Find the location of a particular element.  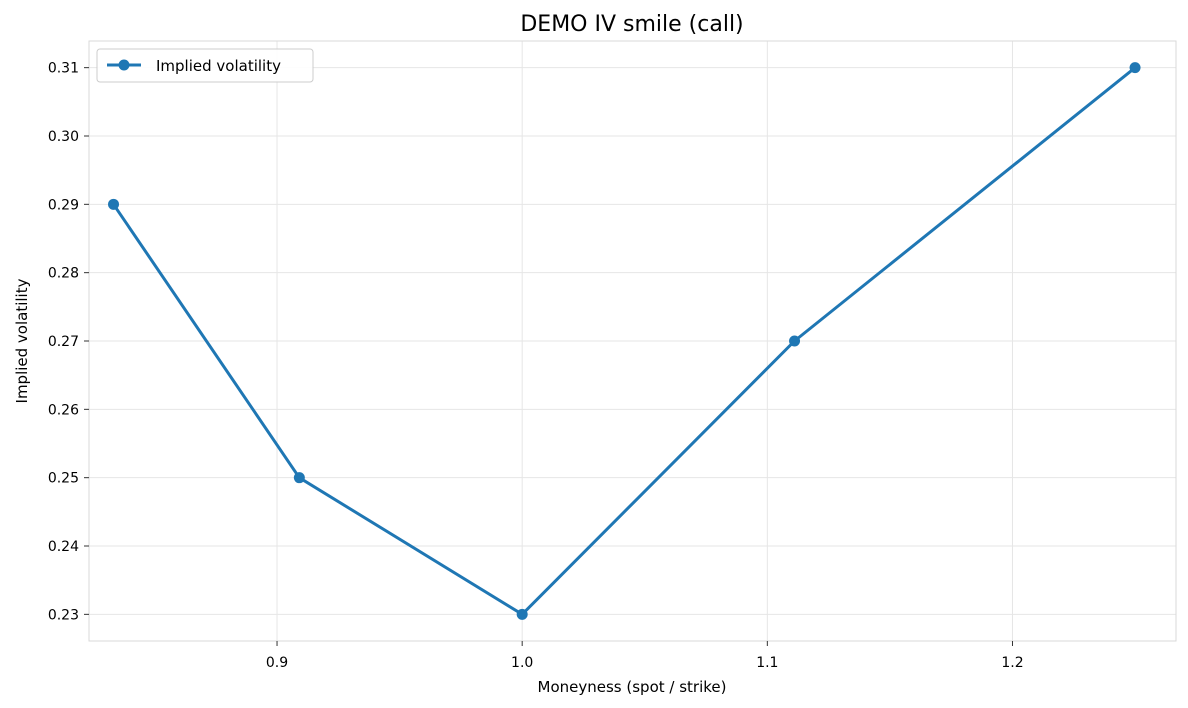

y-tick-label: 0.24 is located at coordinates (63, 547).